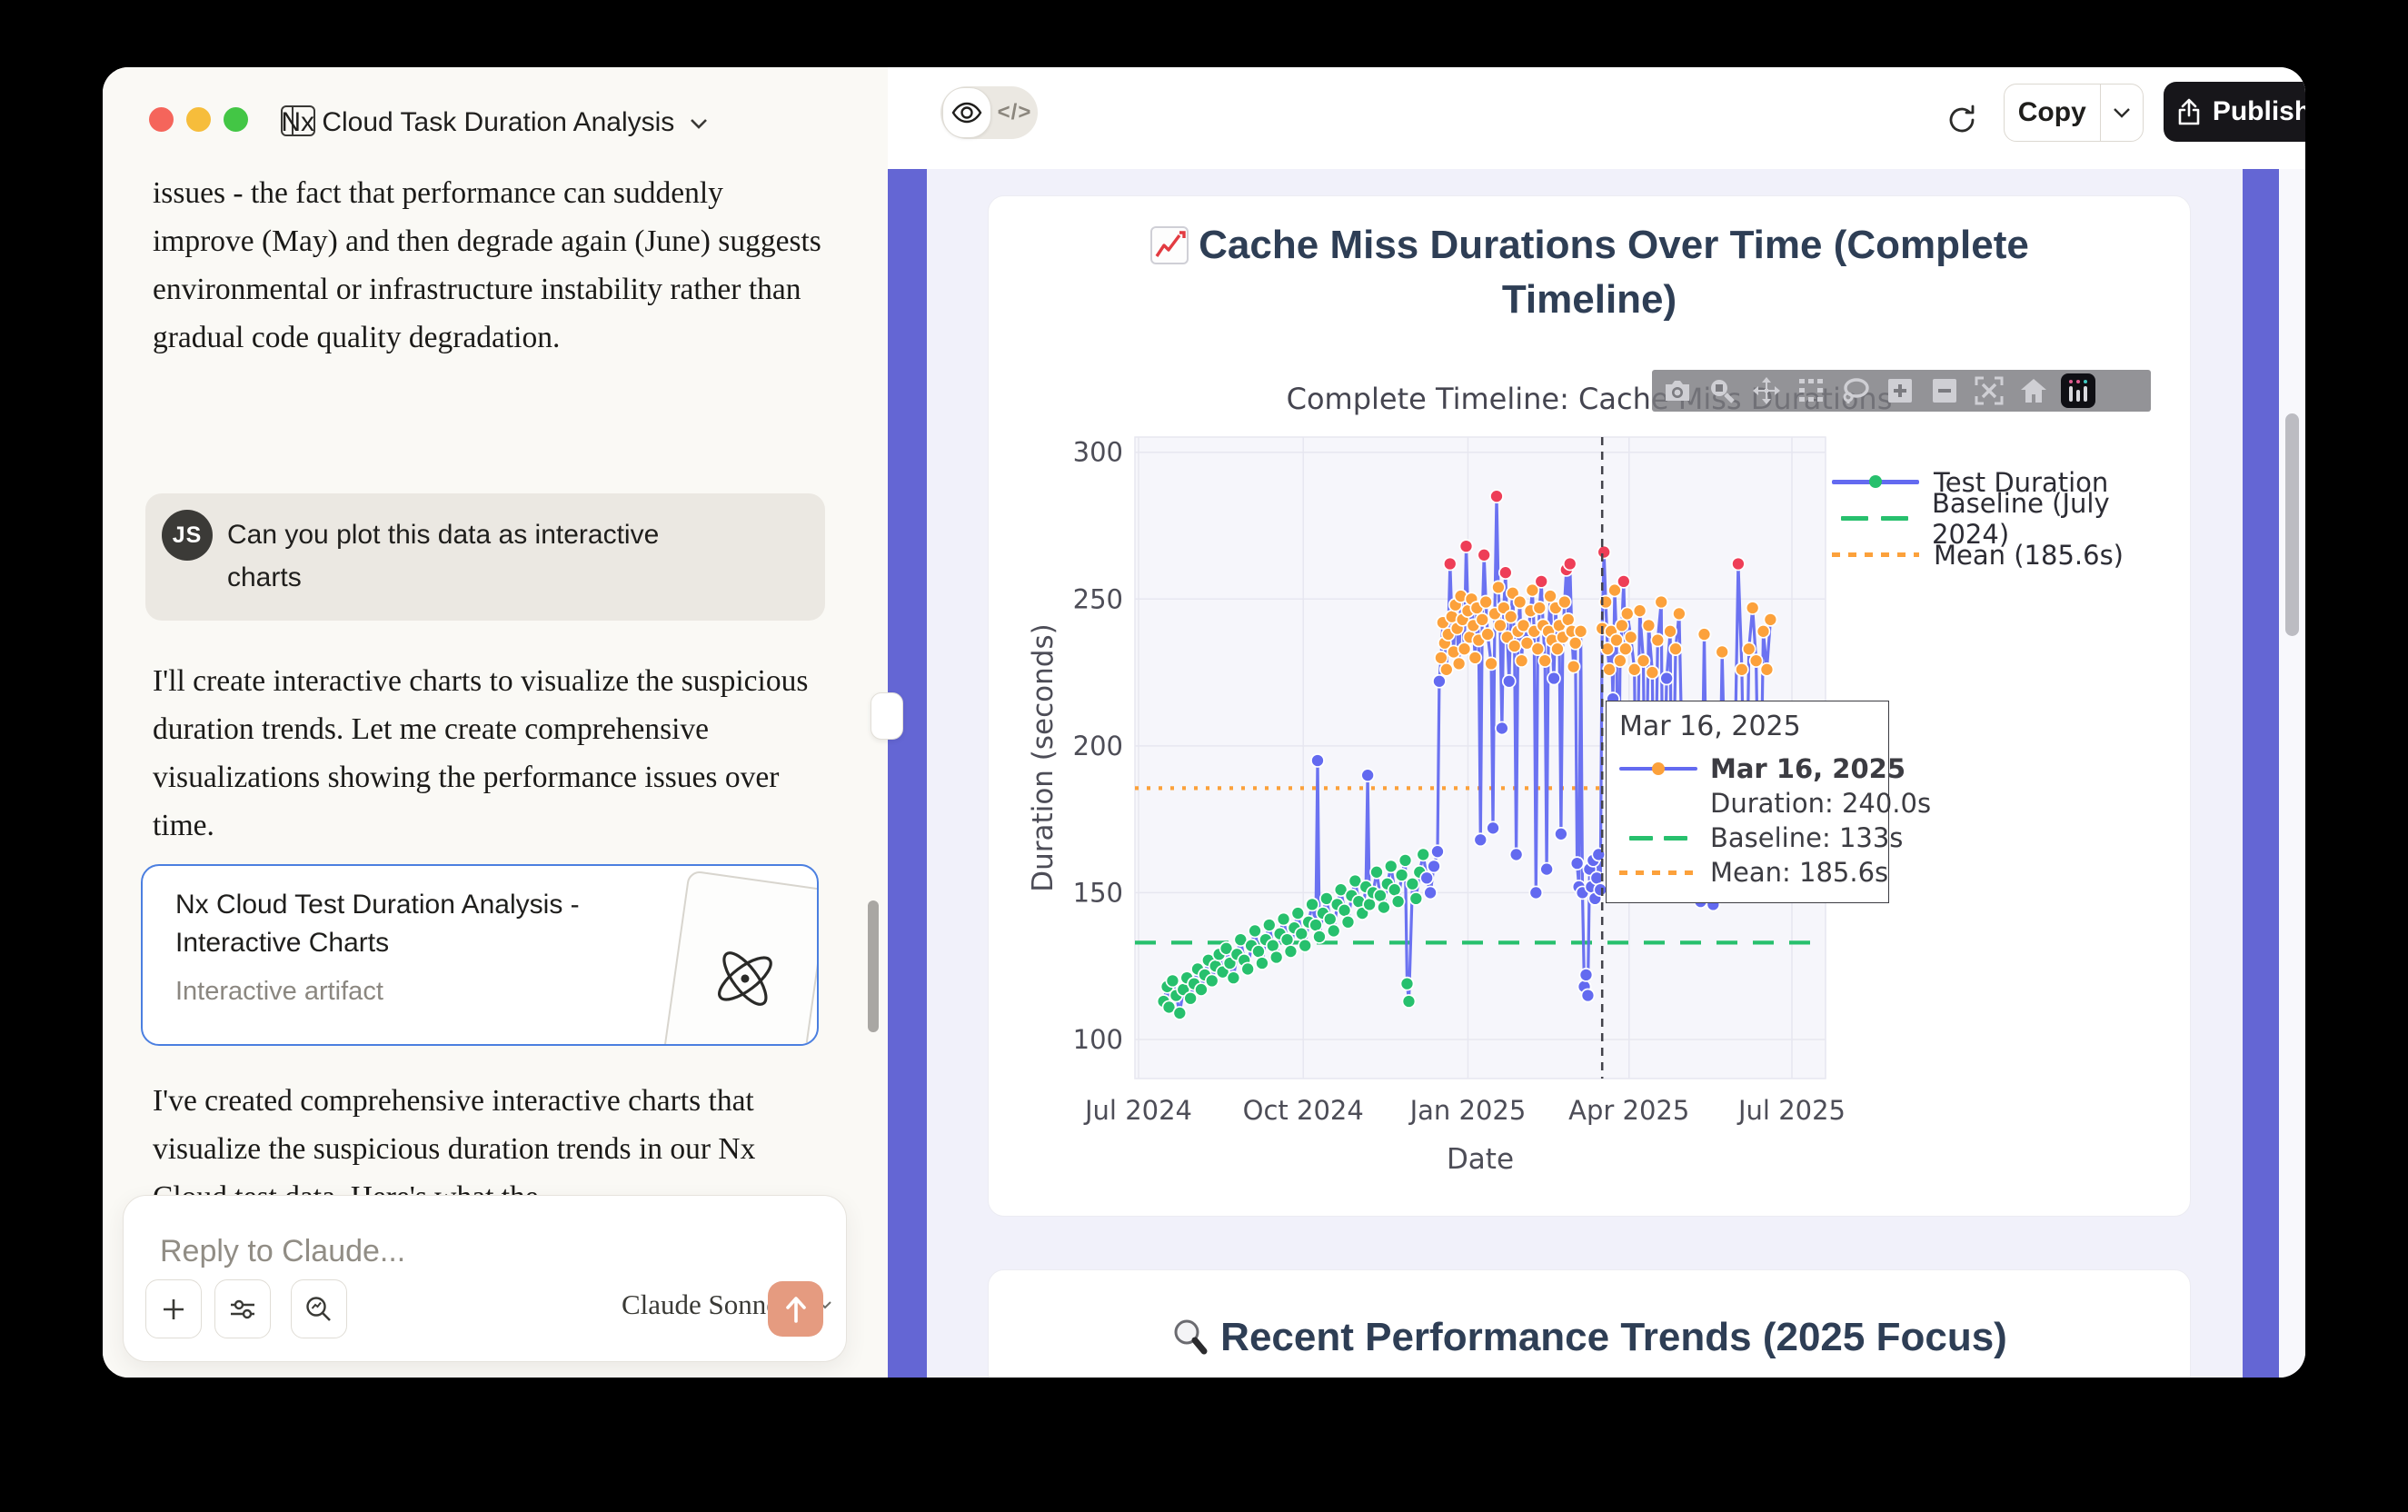 This screenshot has height=1512, width=2408. Describe the element at coordinates (2189, 111) in the screenshot. I see `share-icon` at that location.